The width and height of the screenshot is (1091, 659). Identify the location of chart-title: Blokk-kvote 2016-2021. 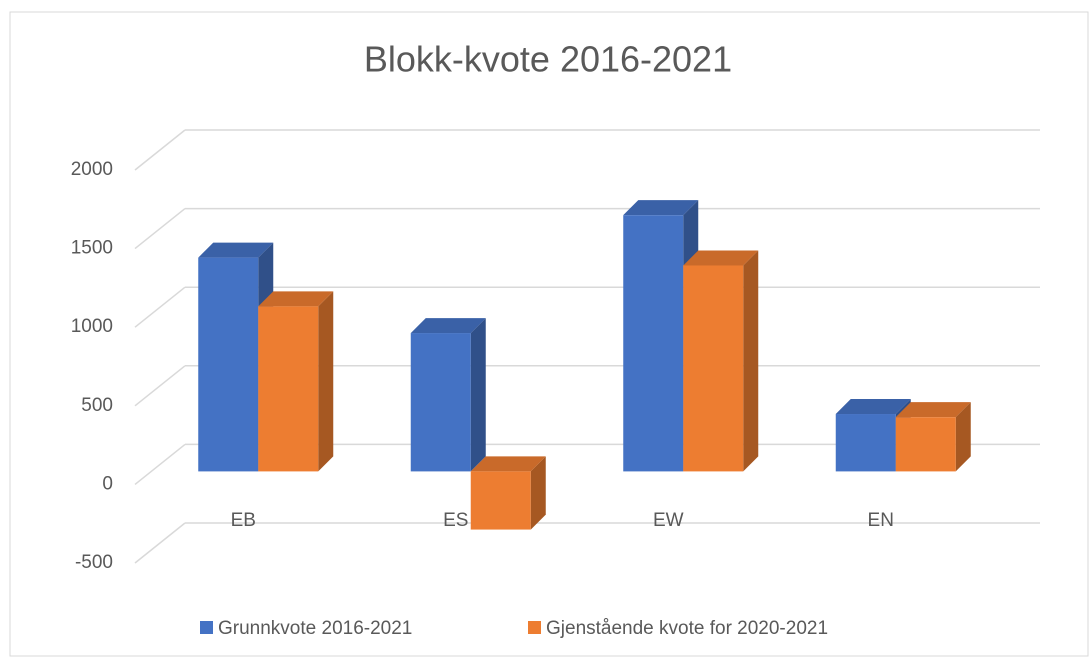
(548, 59).